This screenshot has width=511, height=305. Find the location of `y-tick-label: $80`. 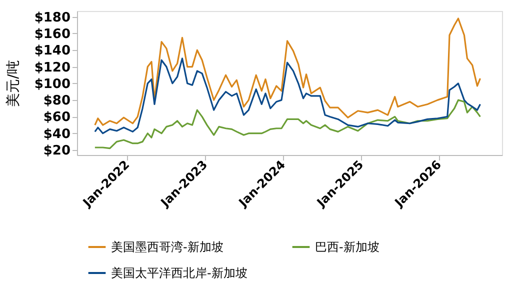

y-tick-label: $80 is located at coordinates (56, 101).